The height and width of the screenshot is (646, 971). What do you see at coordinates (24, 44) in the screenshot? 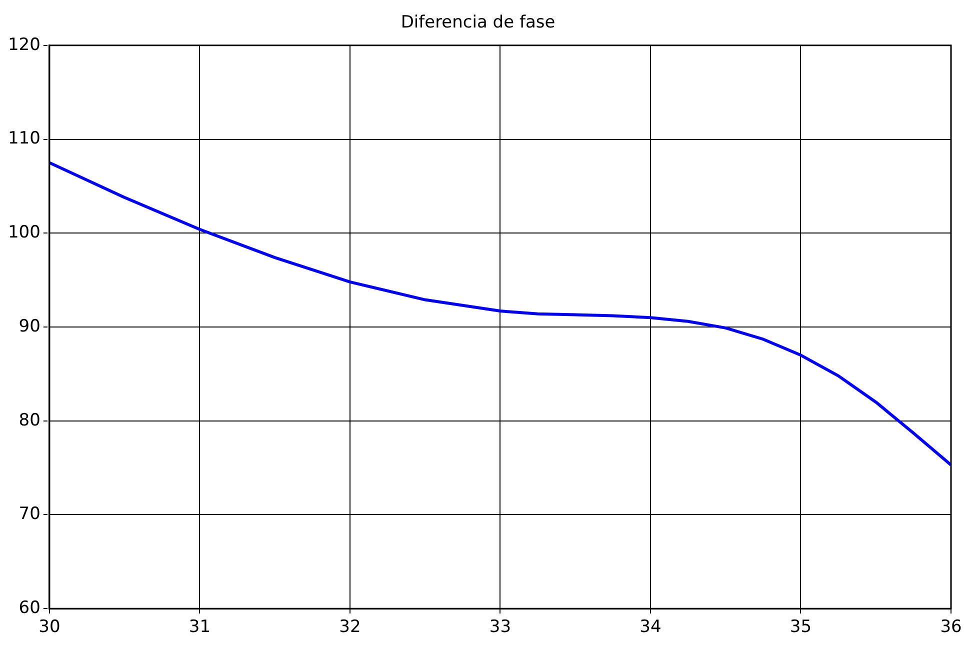
I see `y-tick-label: 120` at bounding box center [24, 44].